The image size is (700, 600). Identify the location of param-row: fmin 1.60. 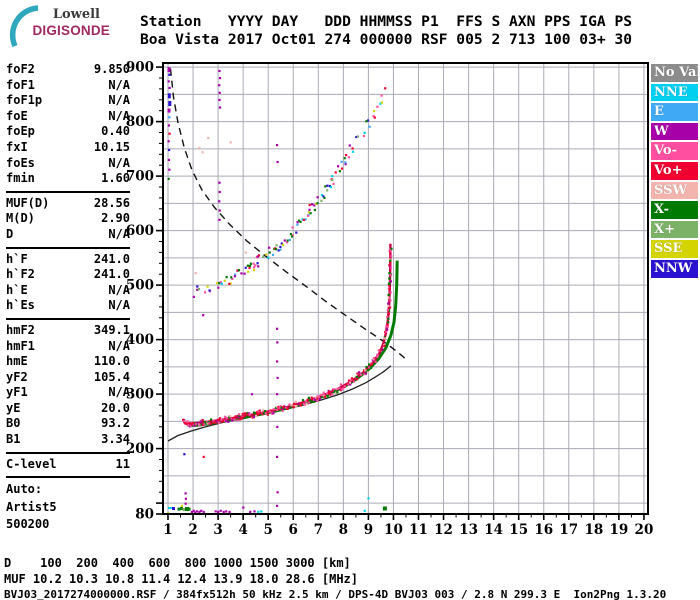
(68, 179).